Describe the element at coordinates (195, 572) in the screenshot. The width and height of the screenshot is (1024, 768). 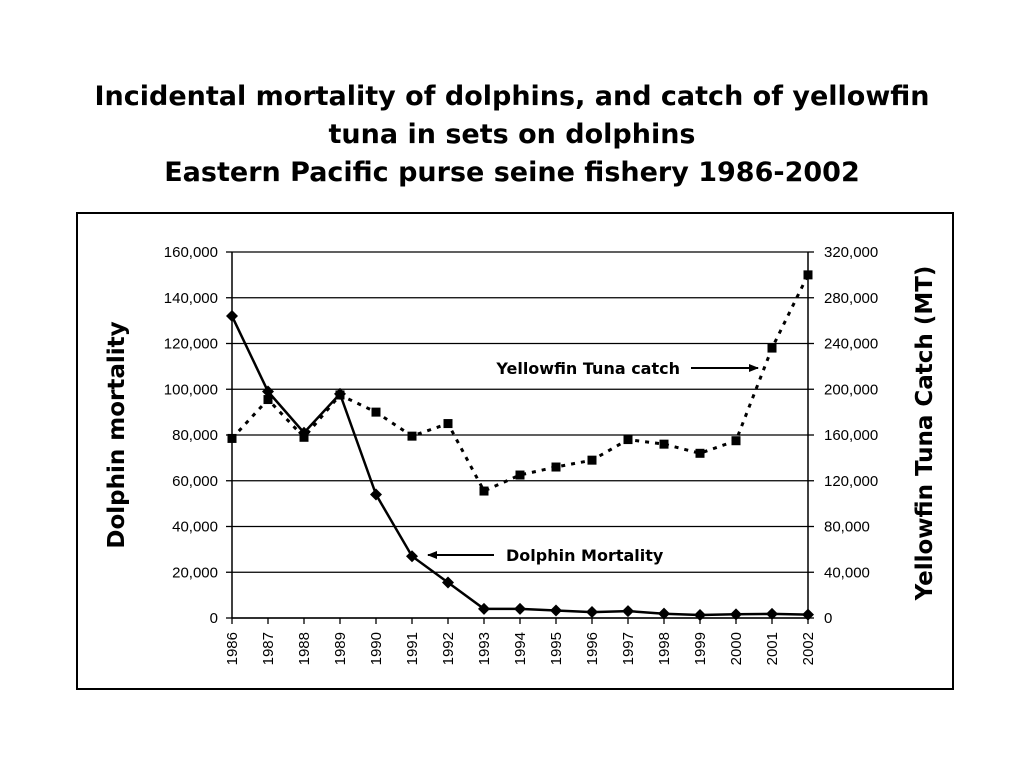
I see `left-tick-label: 20,000` at that location.